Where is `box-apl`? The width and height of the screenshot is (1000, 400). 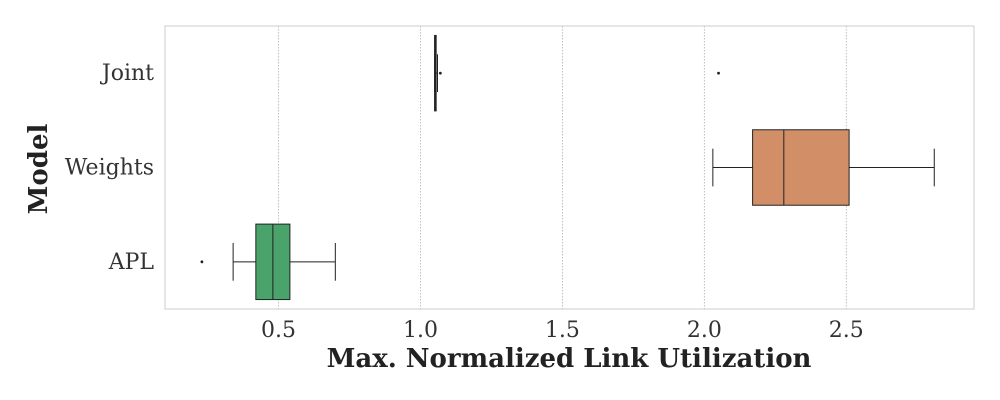
box-apl is located at coordinates (268, 262).